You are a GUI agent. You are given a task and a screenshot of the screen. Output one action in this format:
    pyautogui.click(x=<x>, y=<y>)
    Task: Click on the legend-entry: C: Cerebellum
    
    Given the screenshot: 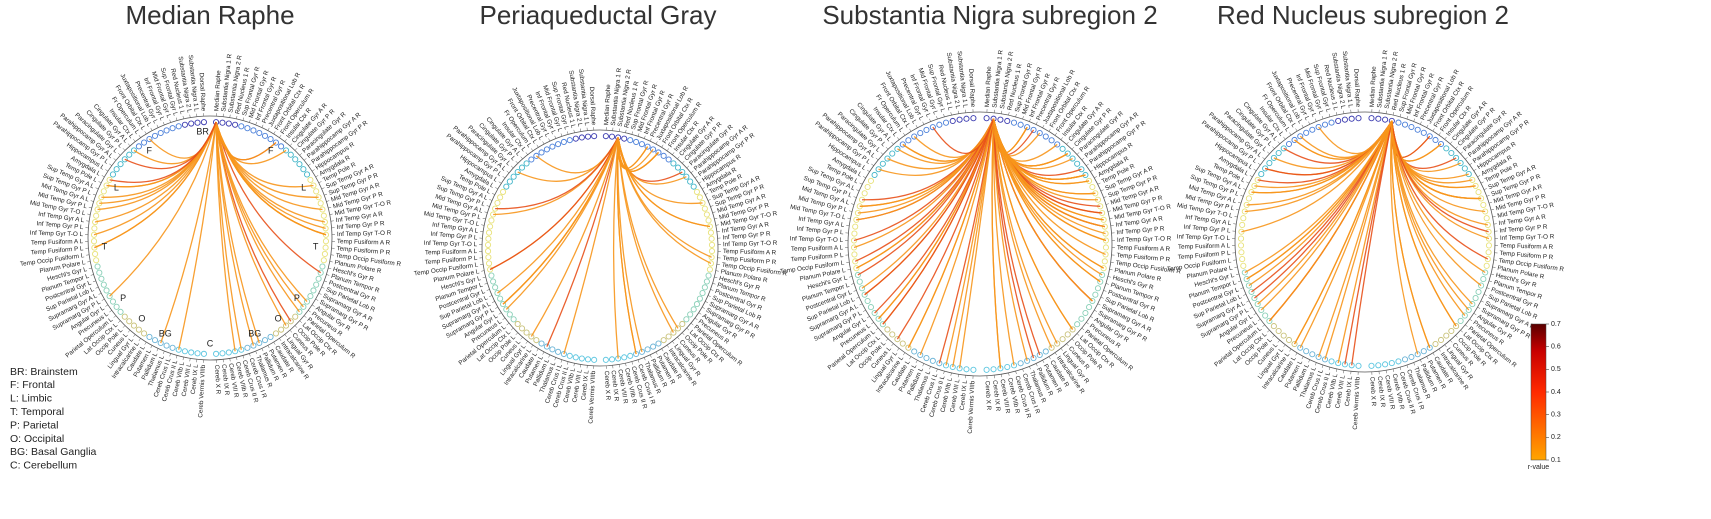 What is the action you would take?
    pyautogui.click(x=43, y=466)
    